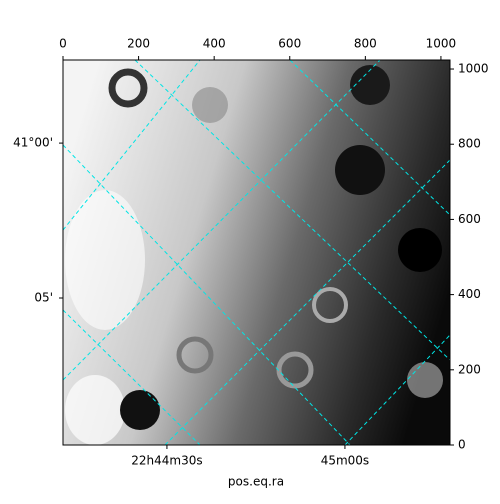 The height and width of the screenshot is (504, 500). What do you see at coordinates (469, 144) in the screenshot?
I see `y-tick-label: 800` at bounding box center [469, 144].